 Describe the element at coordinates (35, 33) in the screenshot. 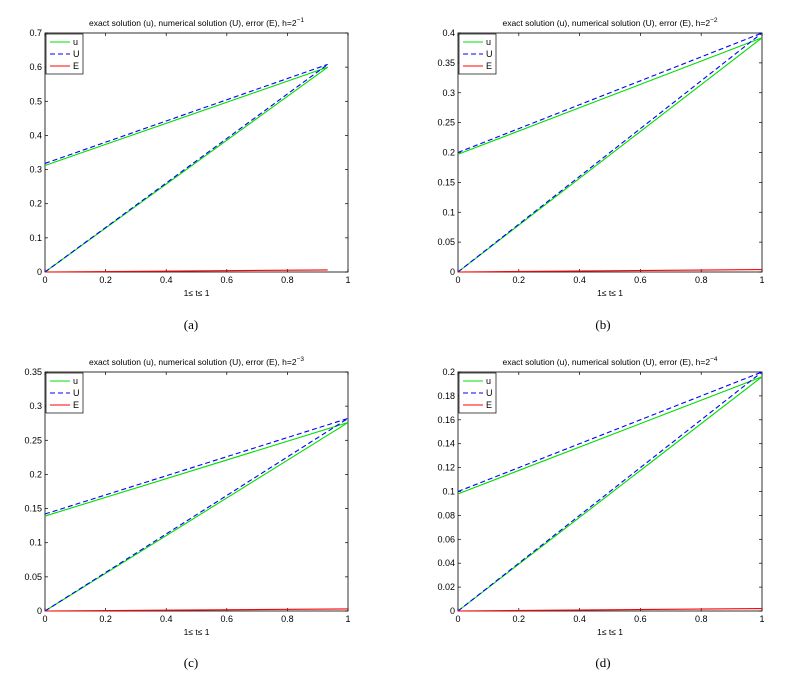

I see `y-tick-label: 0.7` at that location.